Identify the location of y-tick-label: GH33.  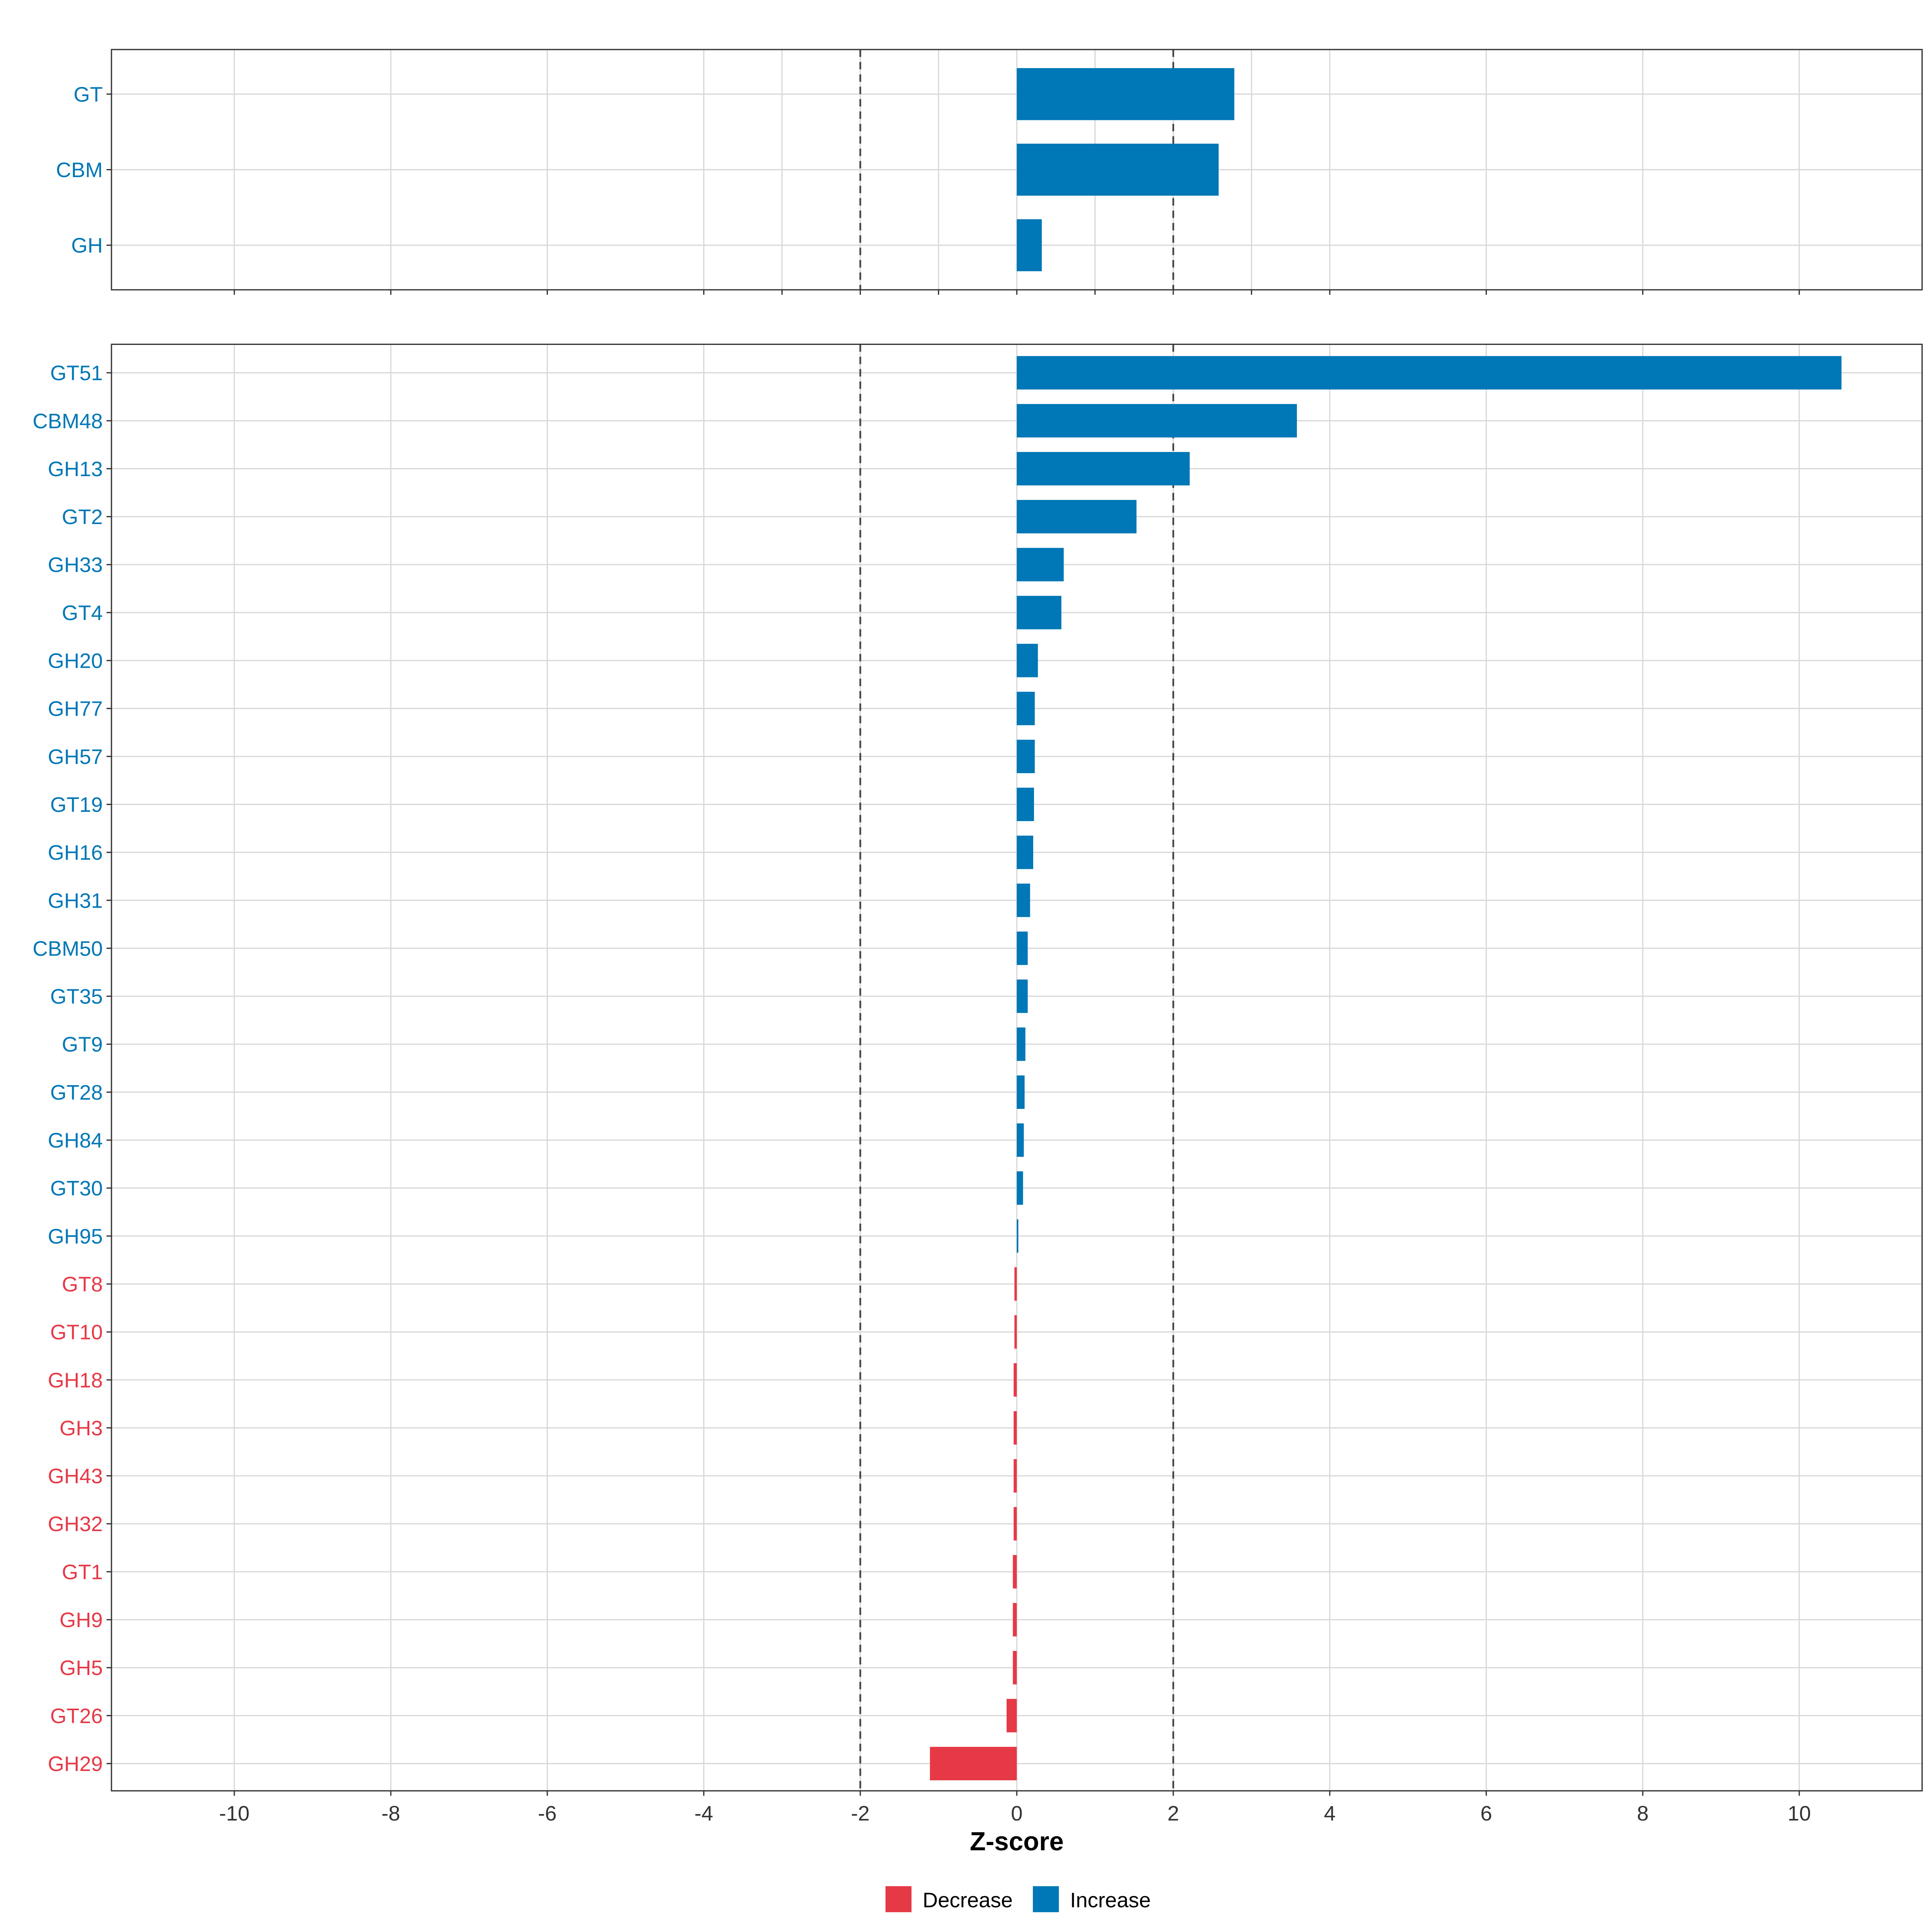
(75, 565).